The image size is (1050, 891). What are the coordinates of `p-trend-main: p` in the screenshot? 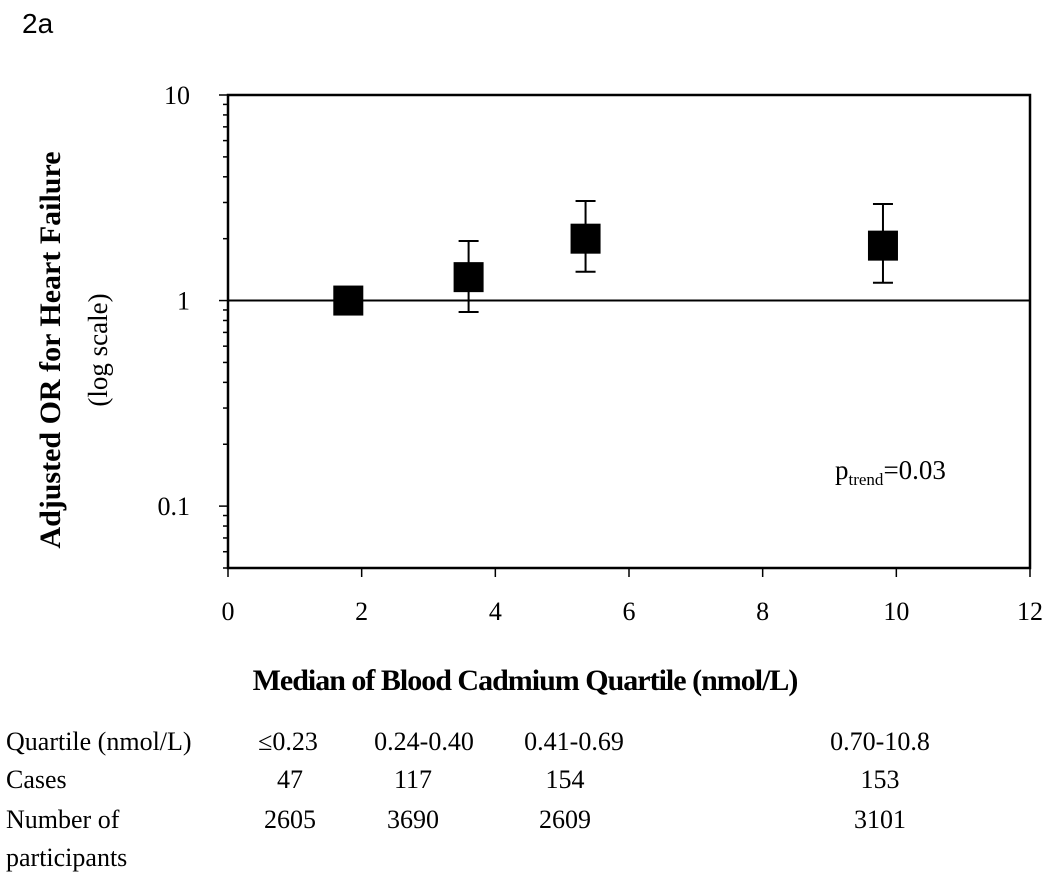 It's located at (842, 470).